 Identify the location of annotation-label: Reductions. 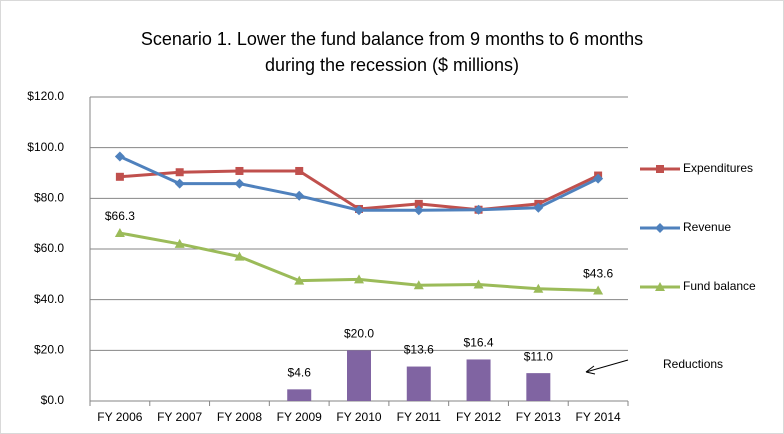
(693, 364).